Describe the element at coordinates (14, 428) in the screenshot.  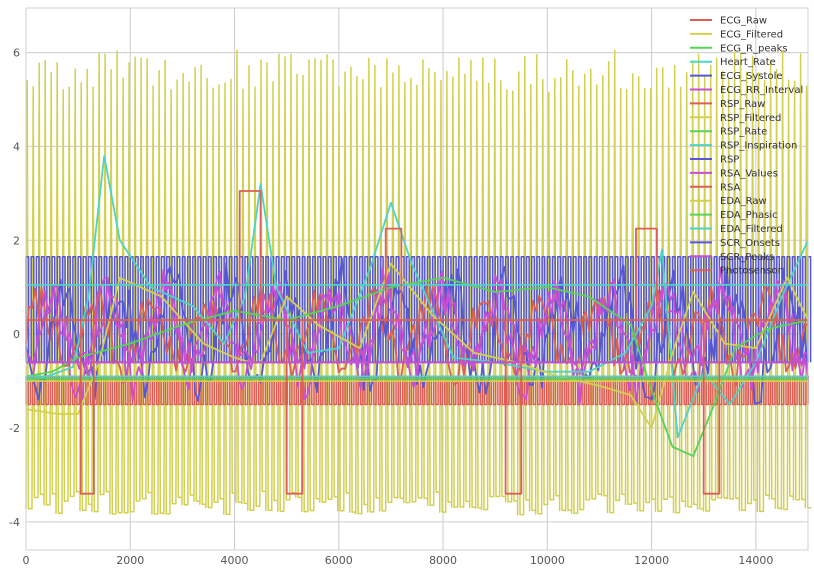
I see `y-tick-label: -2` at that location.